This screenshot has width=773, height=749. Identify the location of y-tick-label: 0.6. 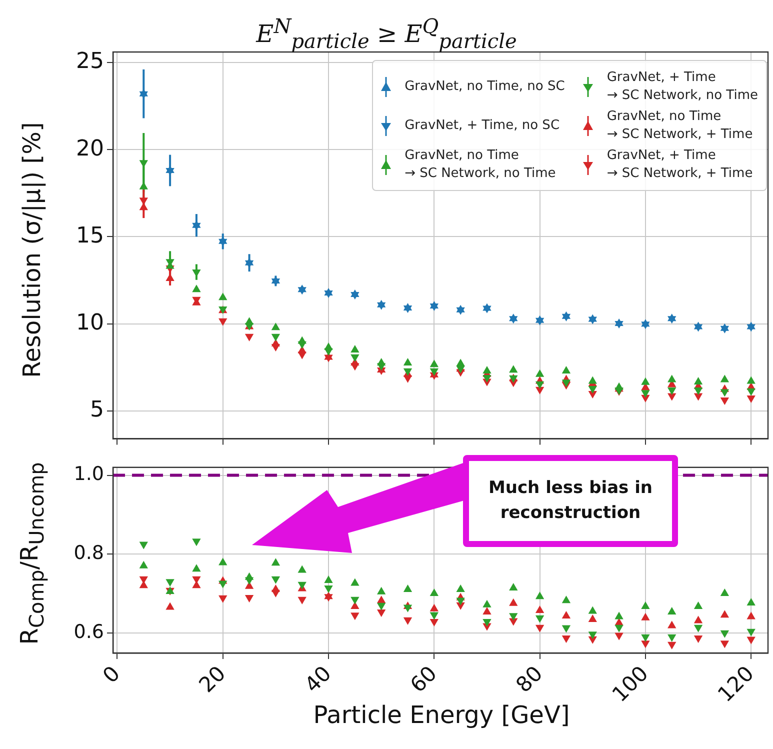
(89, 631).